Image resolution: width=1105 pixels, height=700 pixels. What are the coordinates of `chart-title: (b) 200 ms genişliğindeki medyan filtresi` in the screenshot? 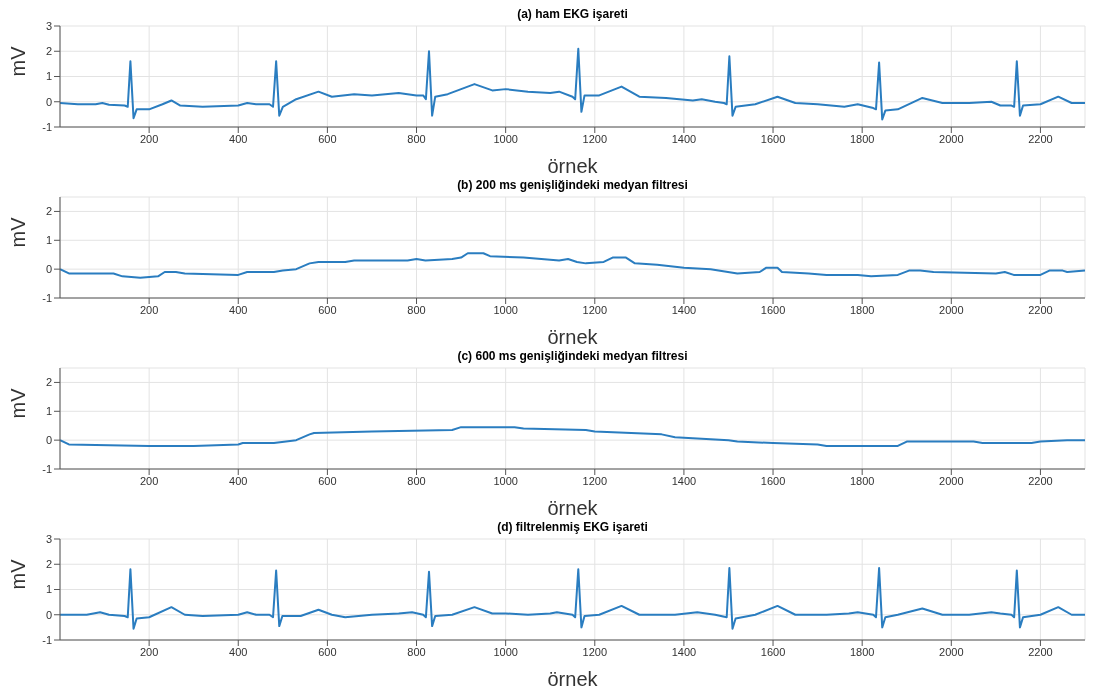 It's located at (572, 185).